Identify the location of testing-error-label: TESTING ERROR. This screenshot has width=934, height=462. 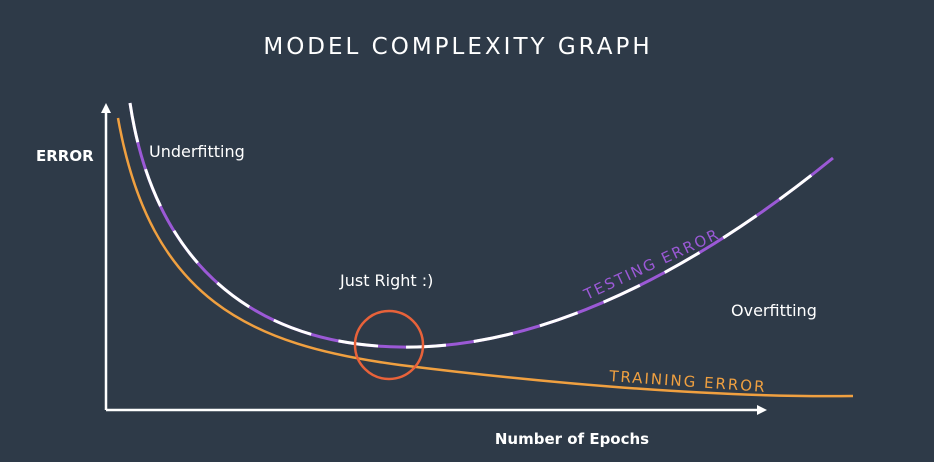
(651, 264).